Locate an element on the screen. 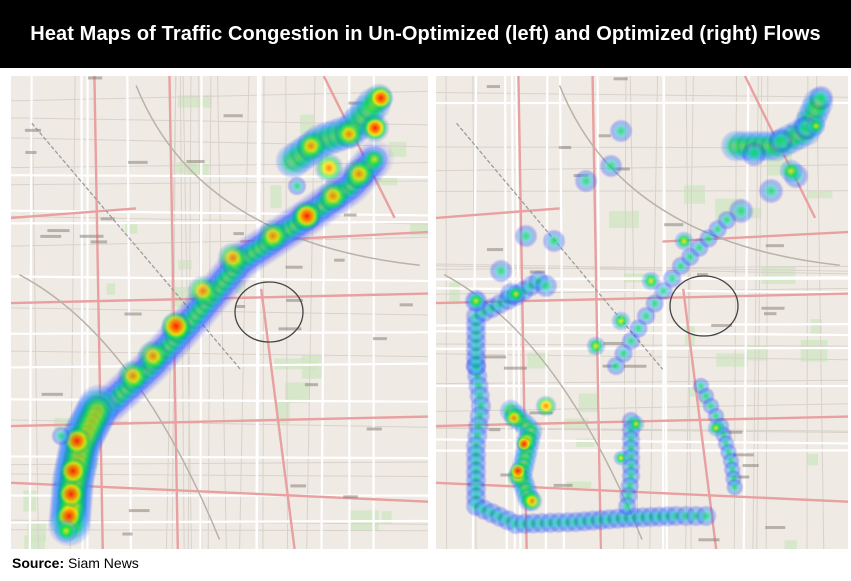 This screenshot has height=581, width=851. source-value: Siam News is located at coordinates (103, 563).